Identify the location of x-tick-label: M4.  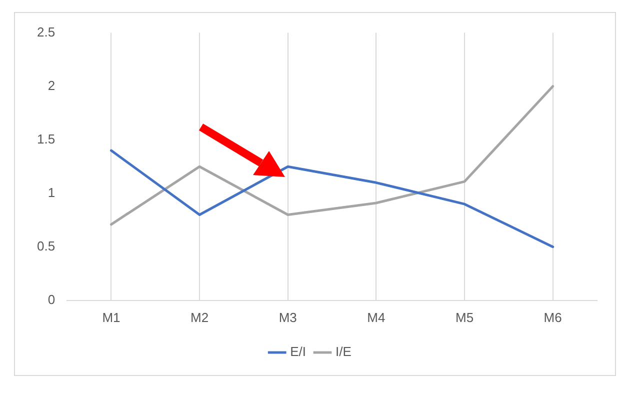
(376, 317).